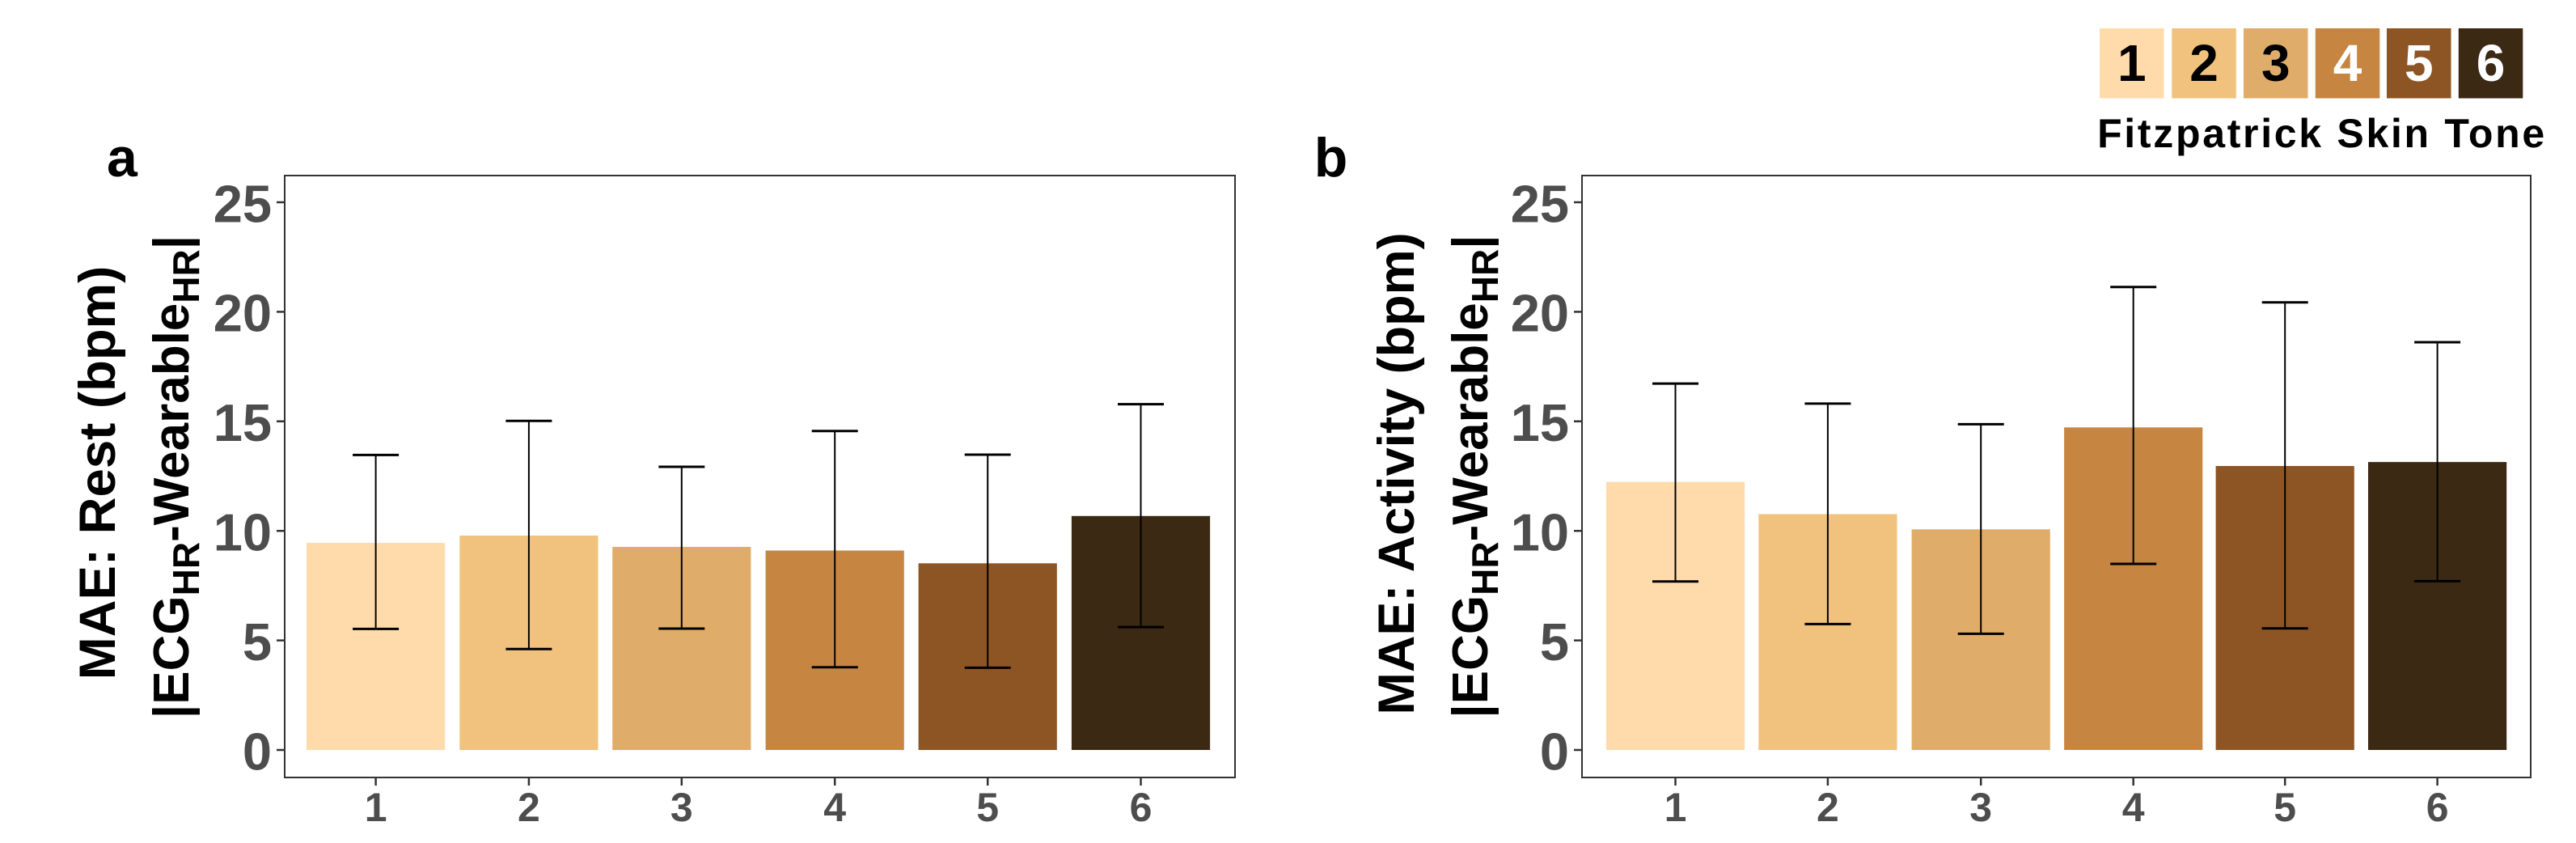 Image resolution: width=2576 pixels, height=843 pixels. I want to click on svg-text: Fitzpatrick Skin Tone, so click(2322, 134).